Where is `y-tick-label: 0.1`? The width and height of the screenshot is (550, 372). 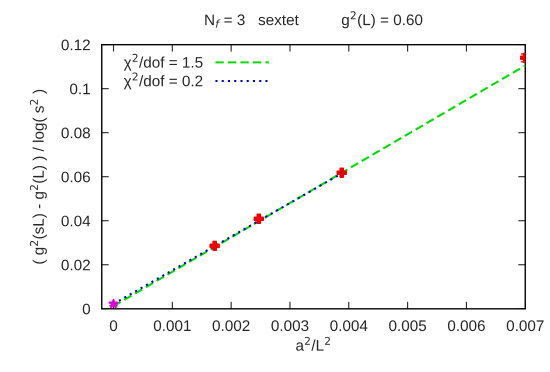 y-tick-label: 0.1 is located at coordinates (80, 89).